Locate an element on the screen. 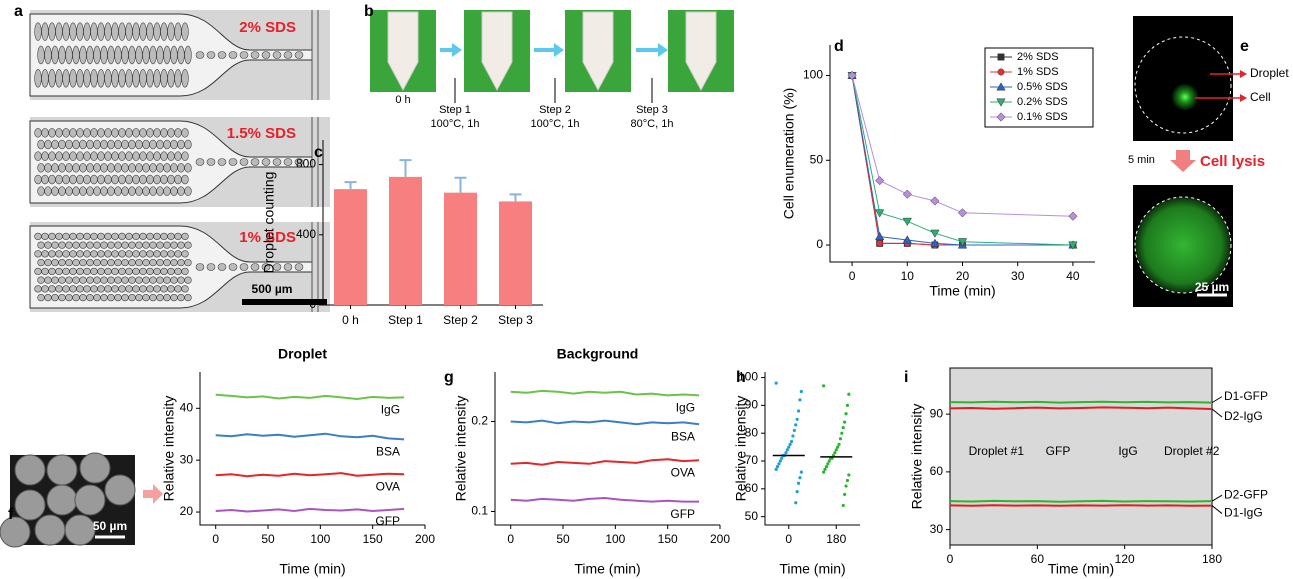 The height and width of the screenshot is (579, 1293). time-label: 5 min is located at coordinates (1141, 160).